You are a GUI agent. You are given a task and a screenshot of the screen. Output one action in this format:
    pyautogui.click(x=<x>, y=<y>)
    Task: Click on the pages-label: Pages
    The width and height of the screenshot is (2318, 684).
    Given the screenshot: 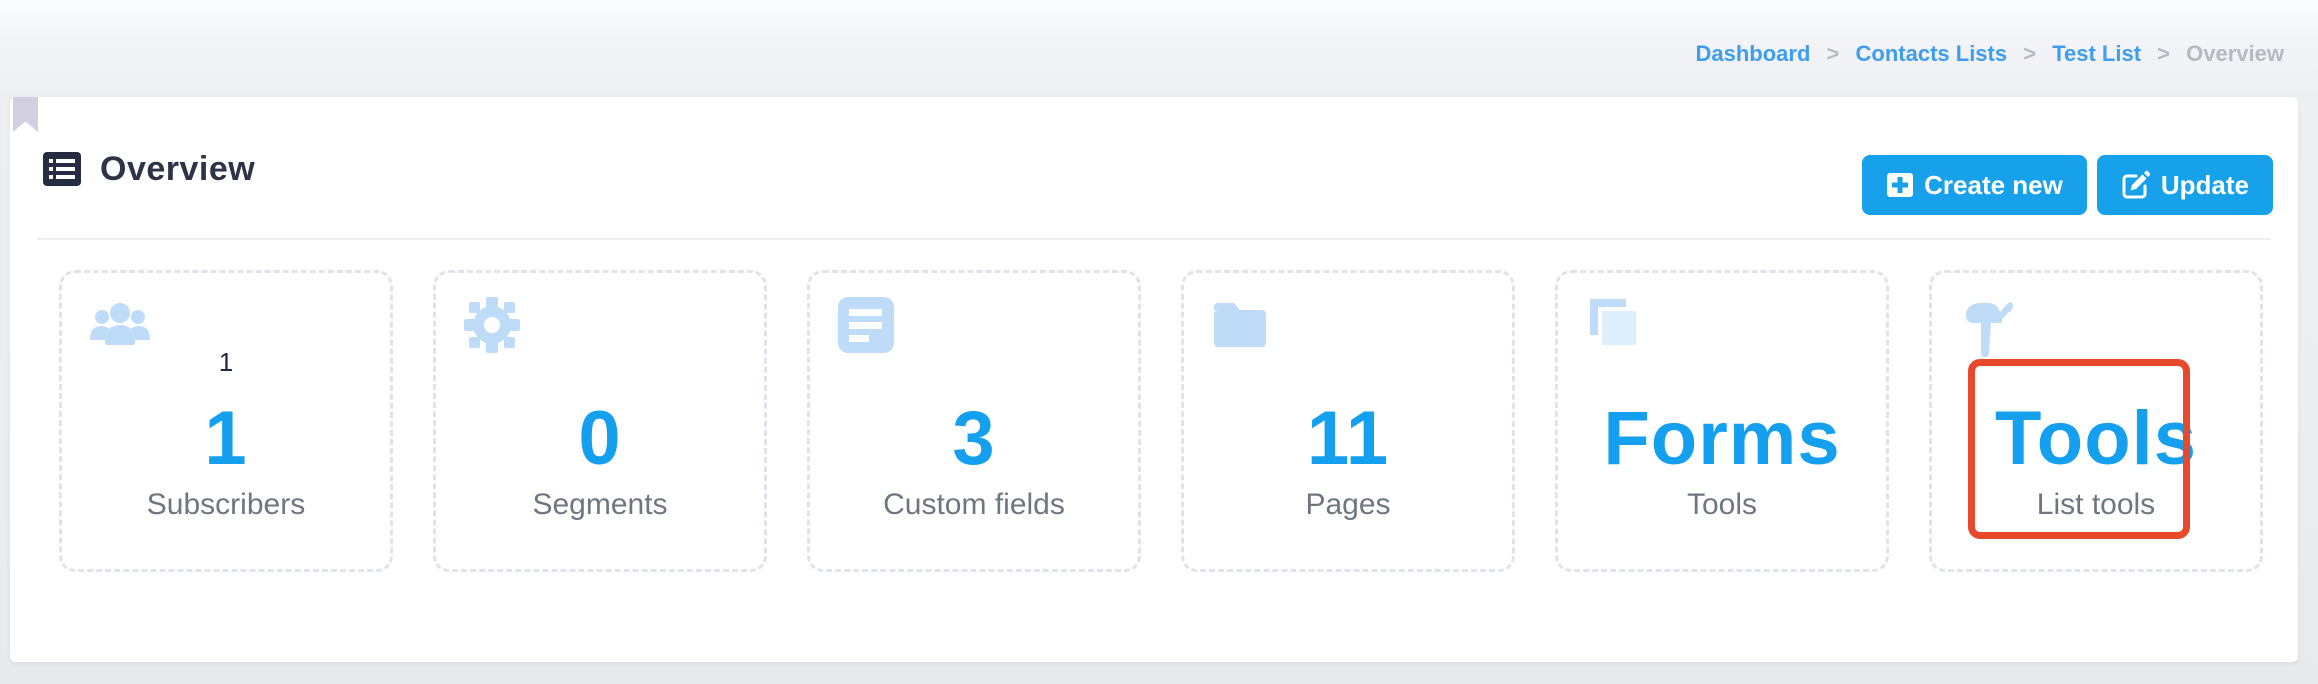 What is the action you would take?
    pyautogui.click(x=1348, y=504)
    